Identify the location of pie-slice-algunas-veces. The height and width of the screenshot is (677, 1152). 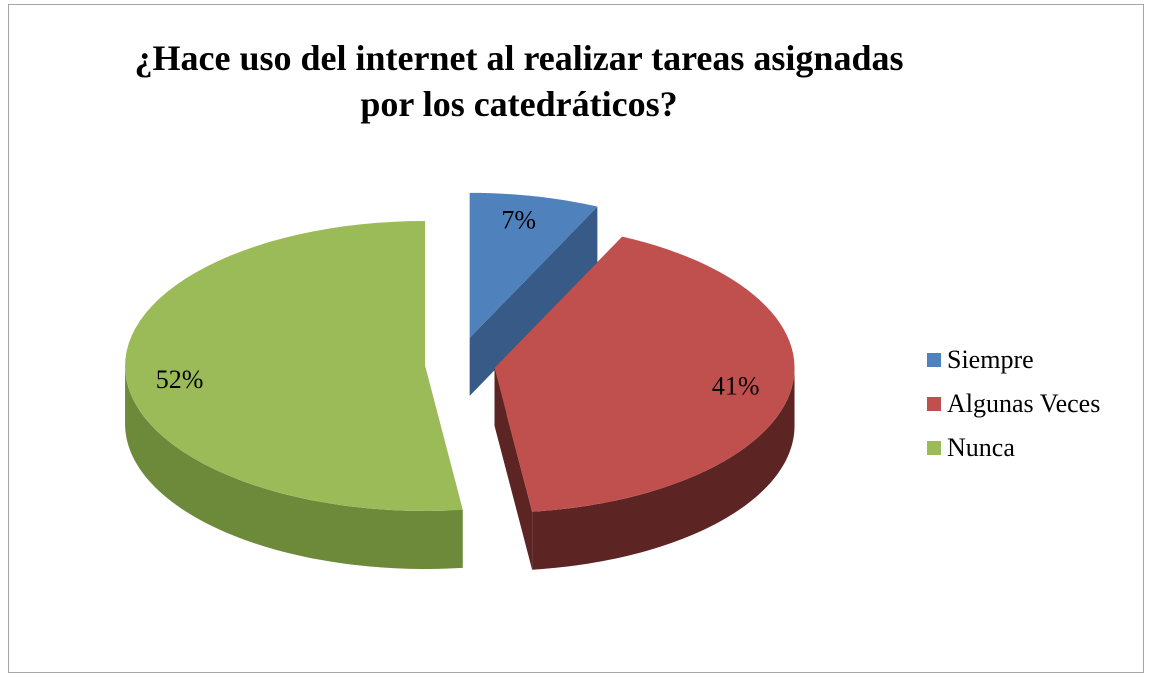
(644, 374).